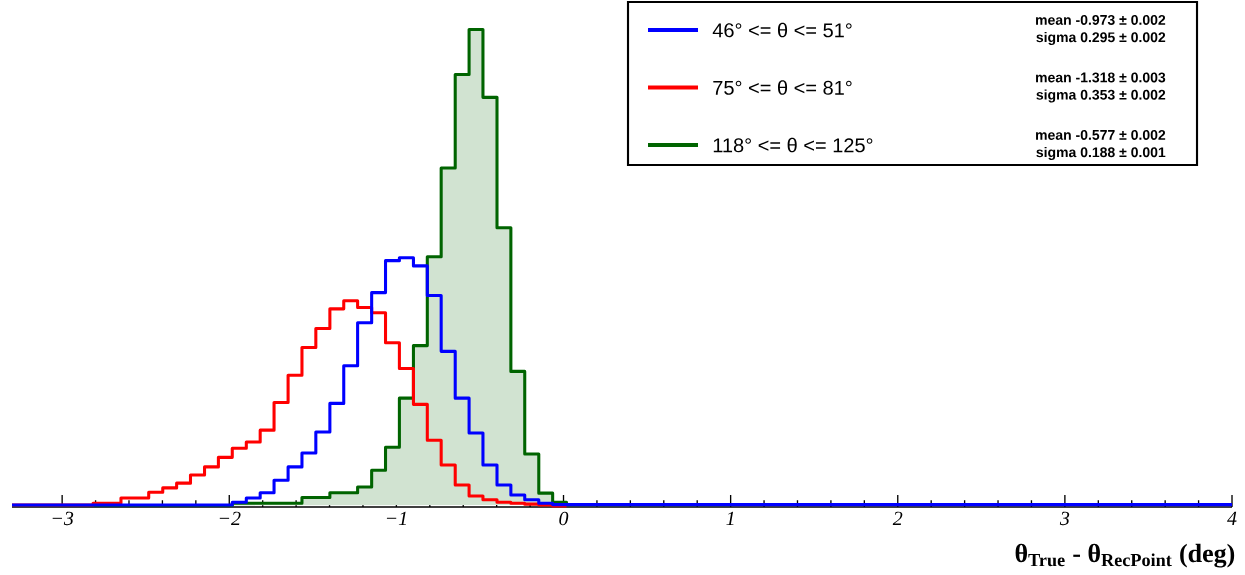 This screenshot has width=1245, height=575. I want to click on annotation: mean -1.318 ± 0.003, so click(1101, 77).